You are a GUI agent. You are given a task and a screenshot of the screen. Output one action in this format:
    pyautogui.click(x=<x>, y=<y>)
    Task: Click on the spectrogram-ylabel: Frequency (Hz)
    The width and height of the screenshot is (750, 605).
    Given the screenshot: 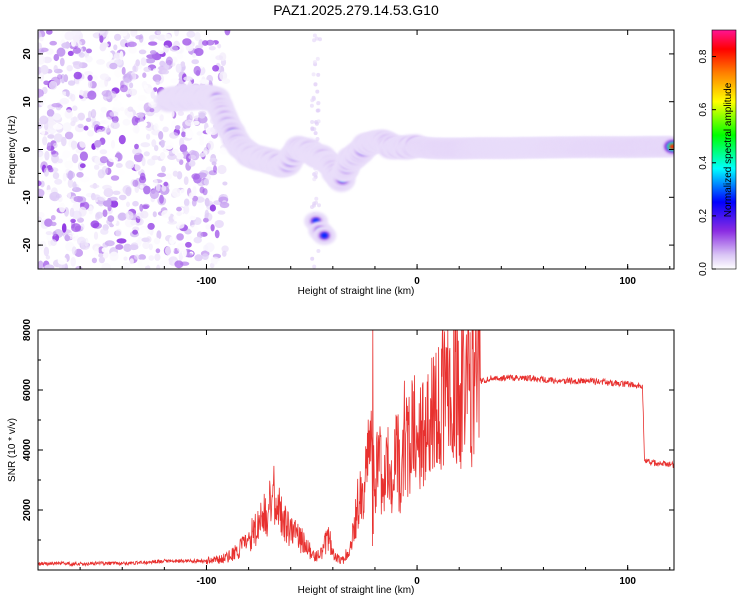 What is the action you would take?
    pyautogui.click(x=12, y=150)
    